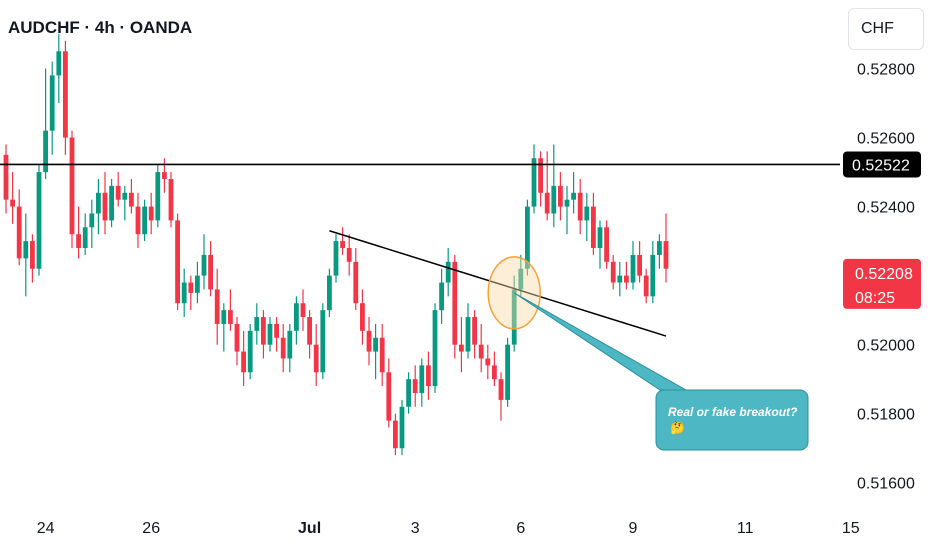 The image size is (932, 550). Describe the element at coordinates (46, 528) in the screenshot. I see `time-tick-label: 24` at that location.